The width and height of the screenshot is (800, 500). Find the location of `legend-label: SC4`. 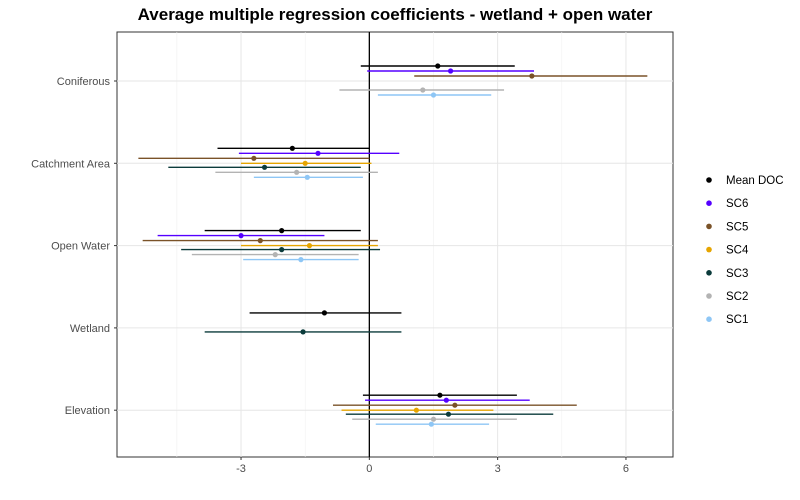

legend-label: SC4 is located at coordinates (737, 251).